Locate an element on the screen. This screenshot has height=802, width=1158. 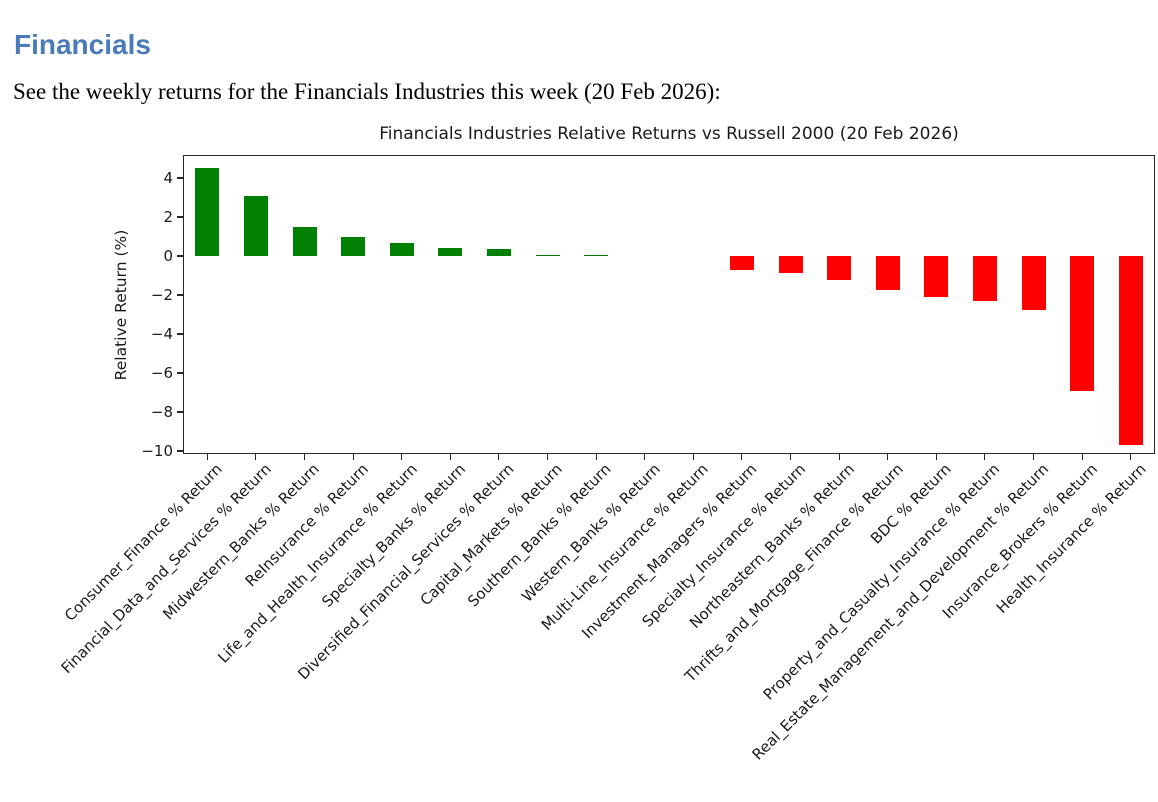
x-tick-label: Investment_Managers % Return is located at coordinates (669, 551).